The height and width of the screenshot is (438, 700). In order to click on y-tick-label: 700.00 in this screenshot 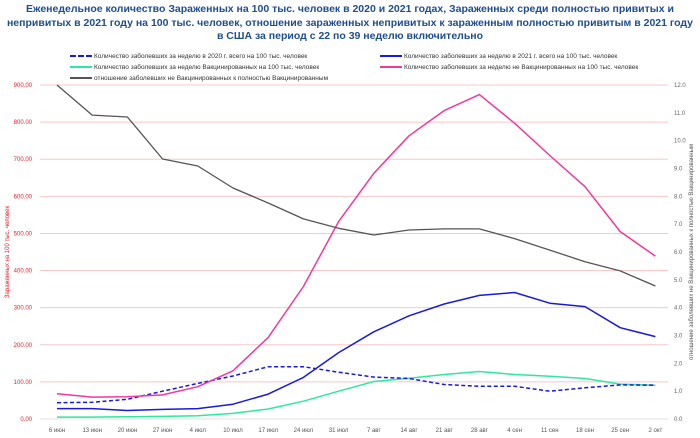, I will do `click(23, 160)`.